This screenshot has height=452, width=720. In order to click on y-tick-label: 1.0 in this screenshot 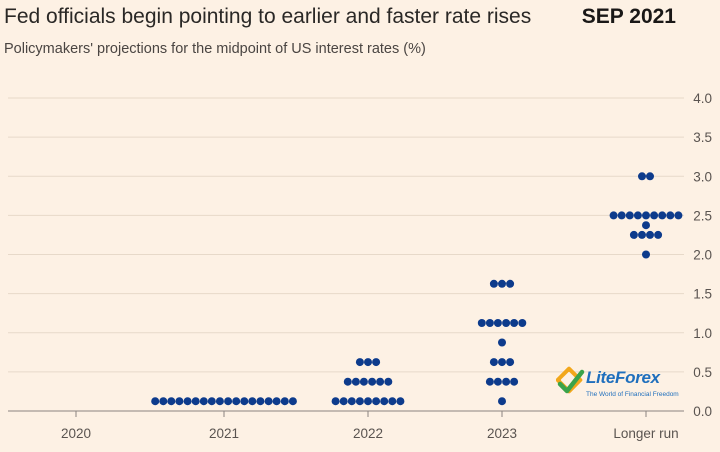, I will do `click(702, 333)`.